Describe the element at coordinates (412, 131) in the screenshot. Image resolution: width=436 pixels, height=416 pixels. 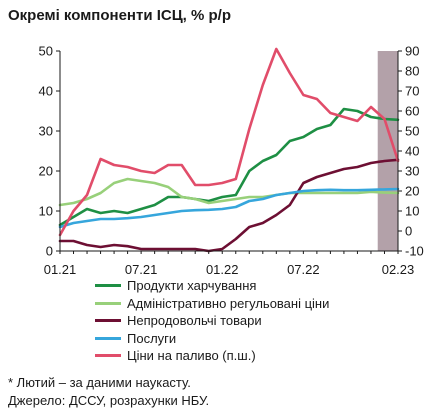
I see `right-tick-label: 50` at that location.